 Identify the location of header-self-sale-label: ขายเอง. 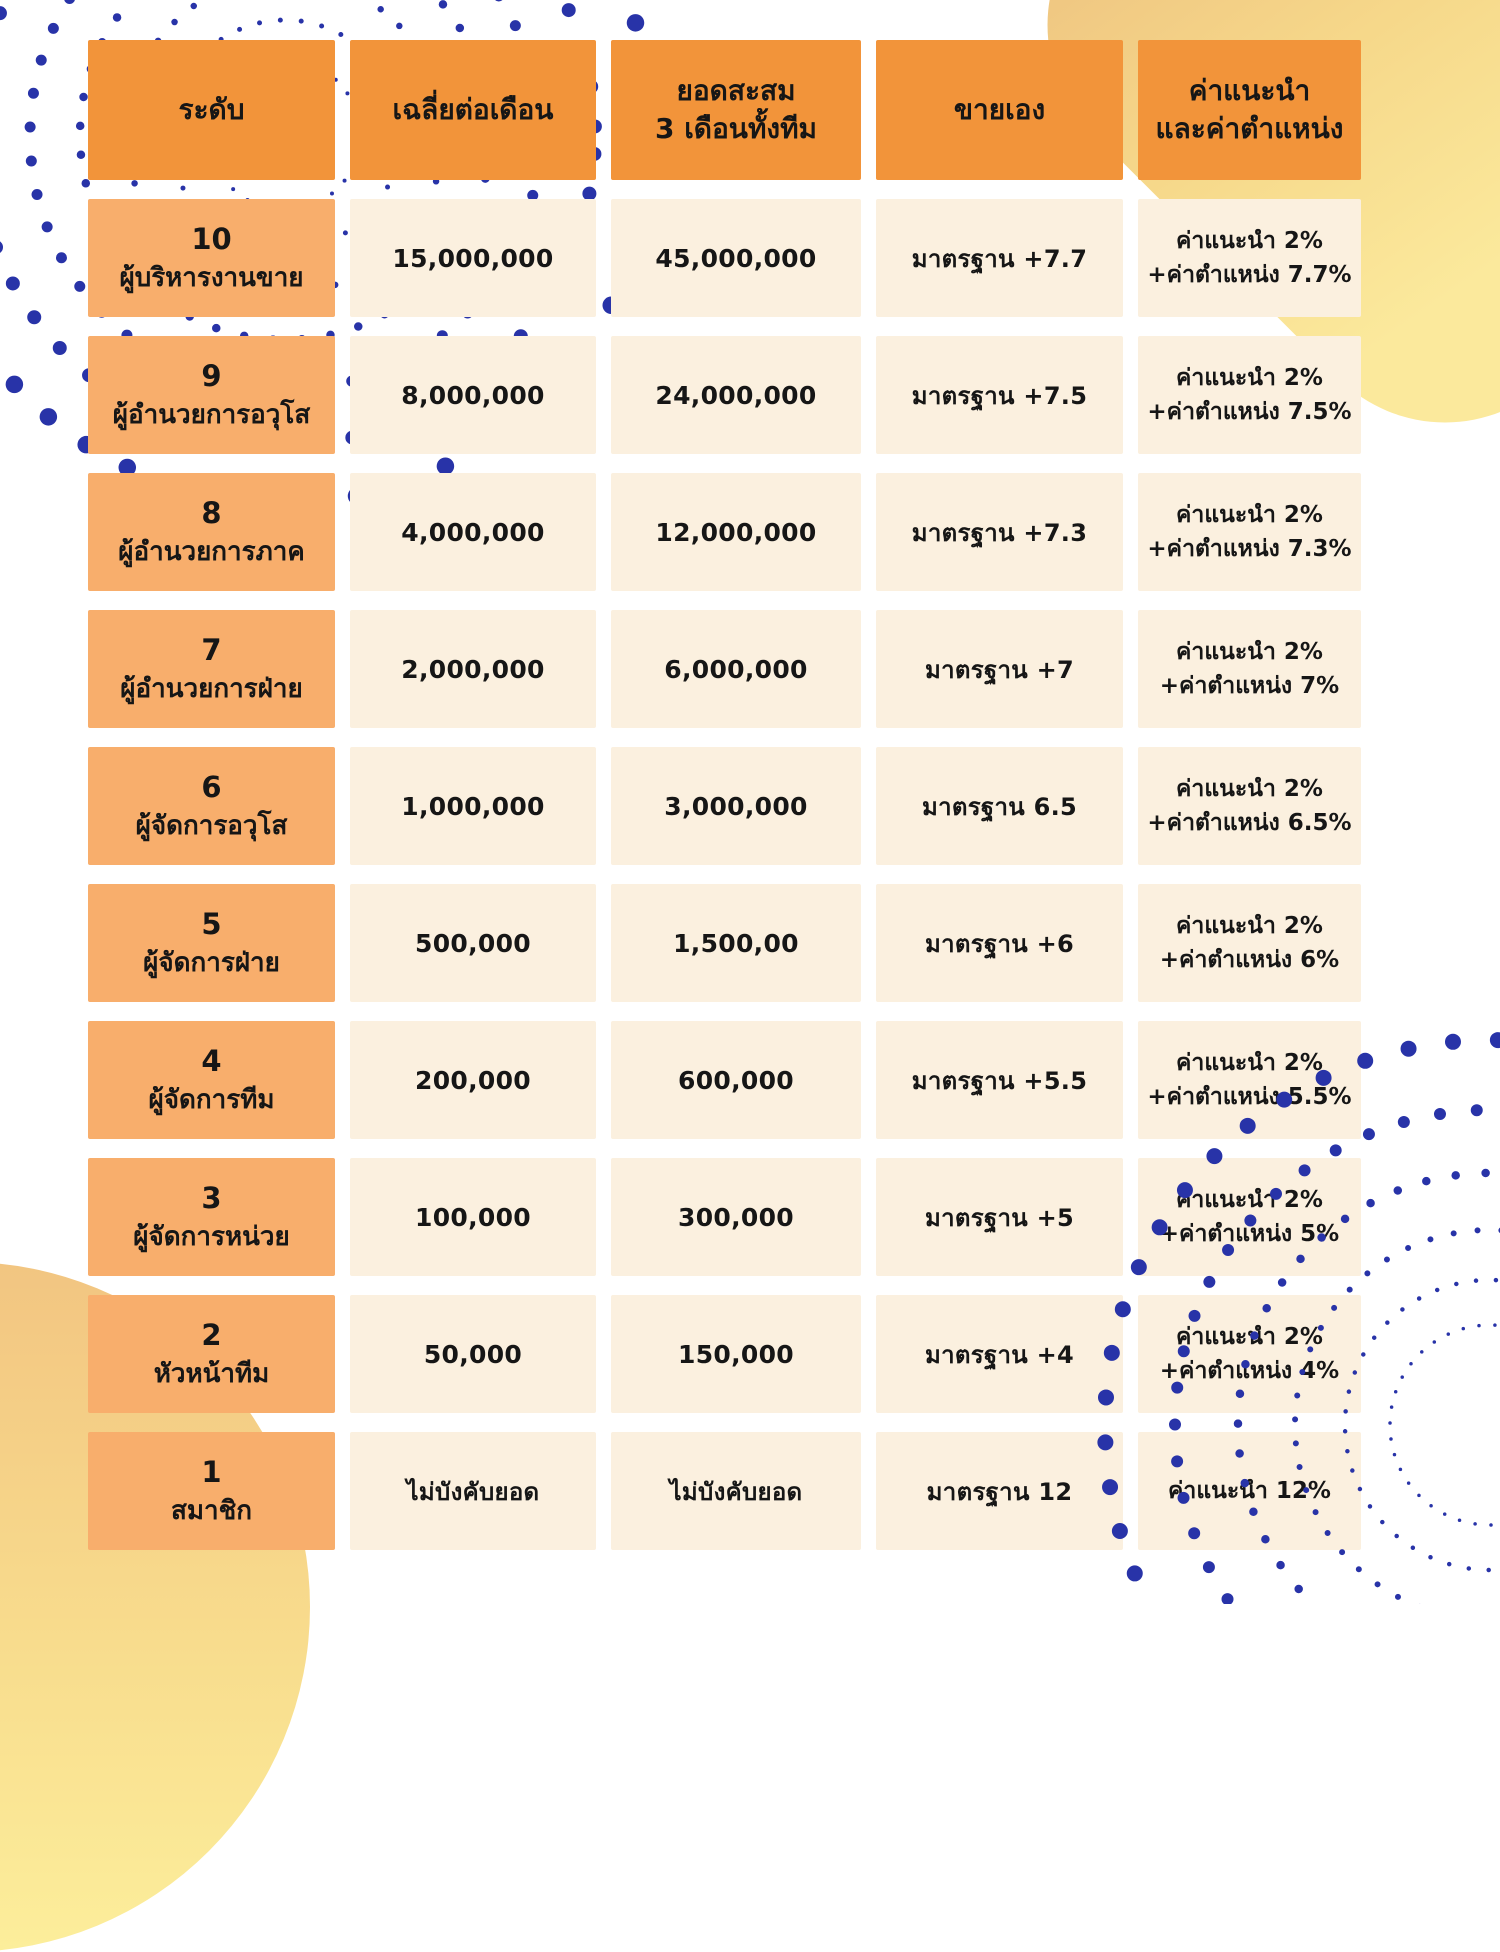
(999, 110).